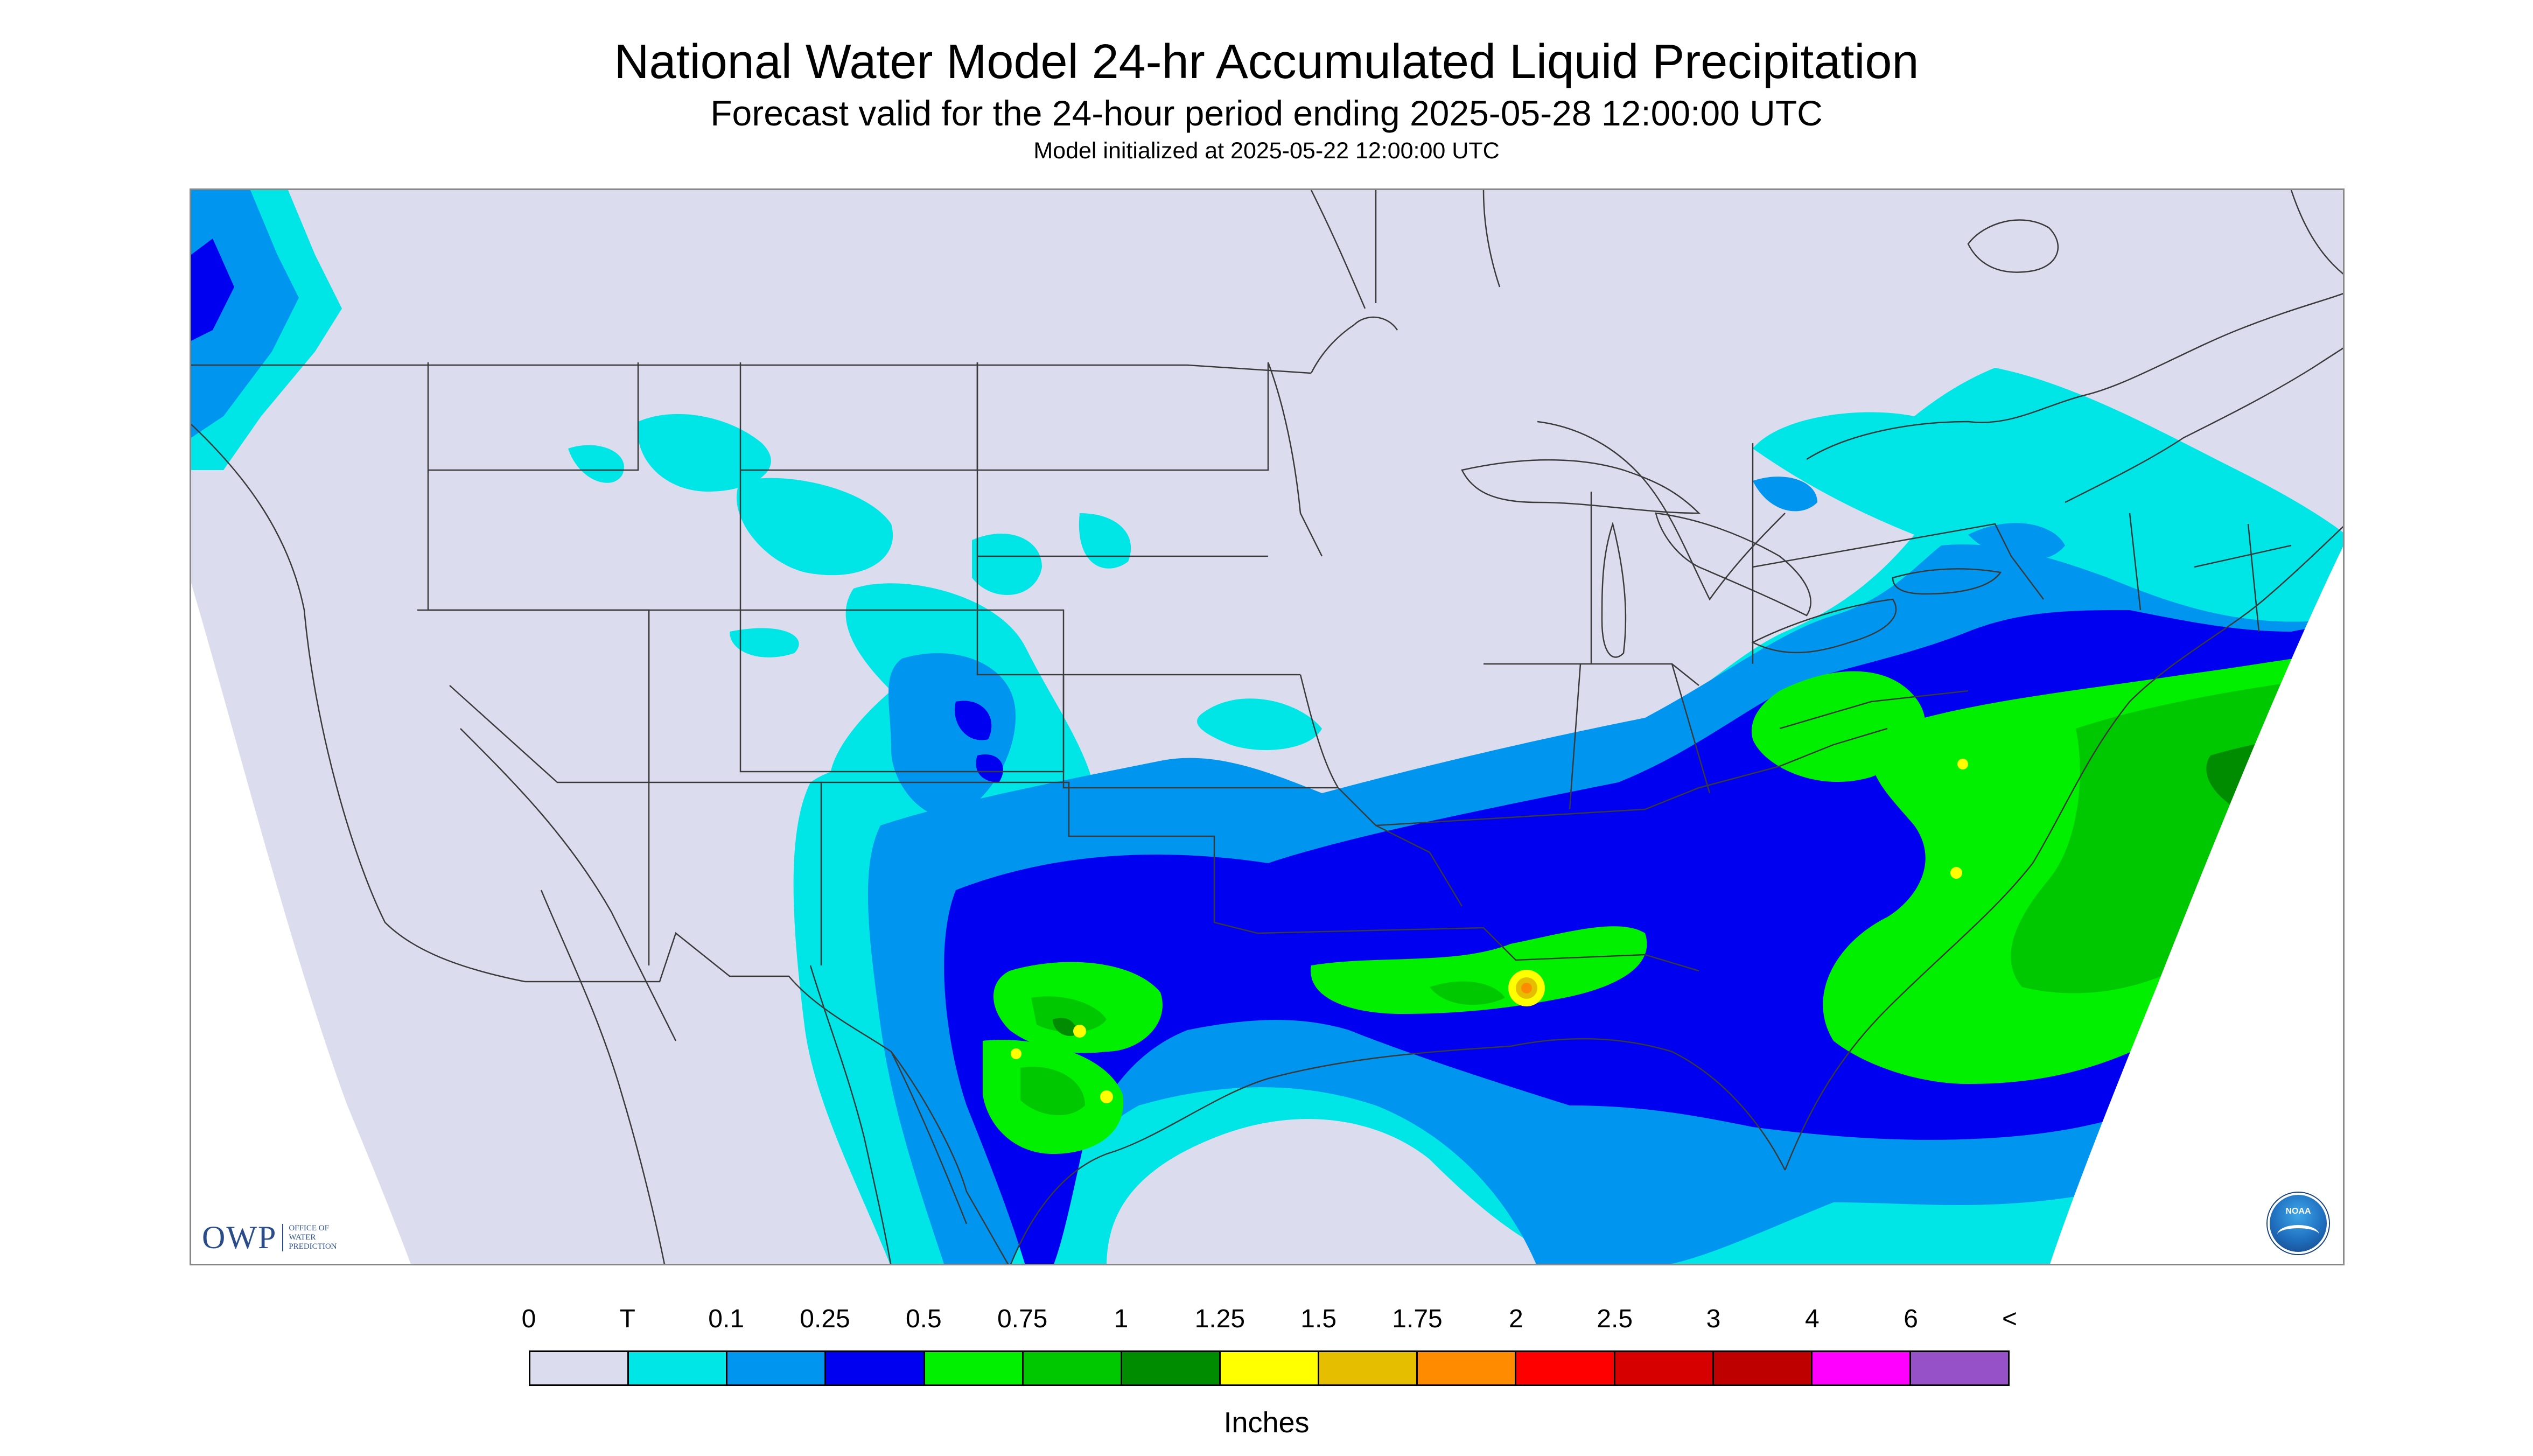 The width and height of the screenshot is (2533, 1456). I want to click on legend-tick-label: 0, so click(529, 1319).